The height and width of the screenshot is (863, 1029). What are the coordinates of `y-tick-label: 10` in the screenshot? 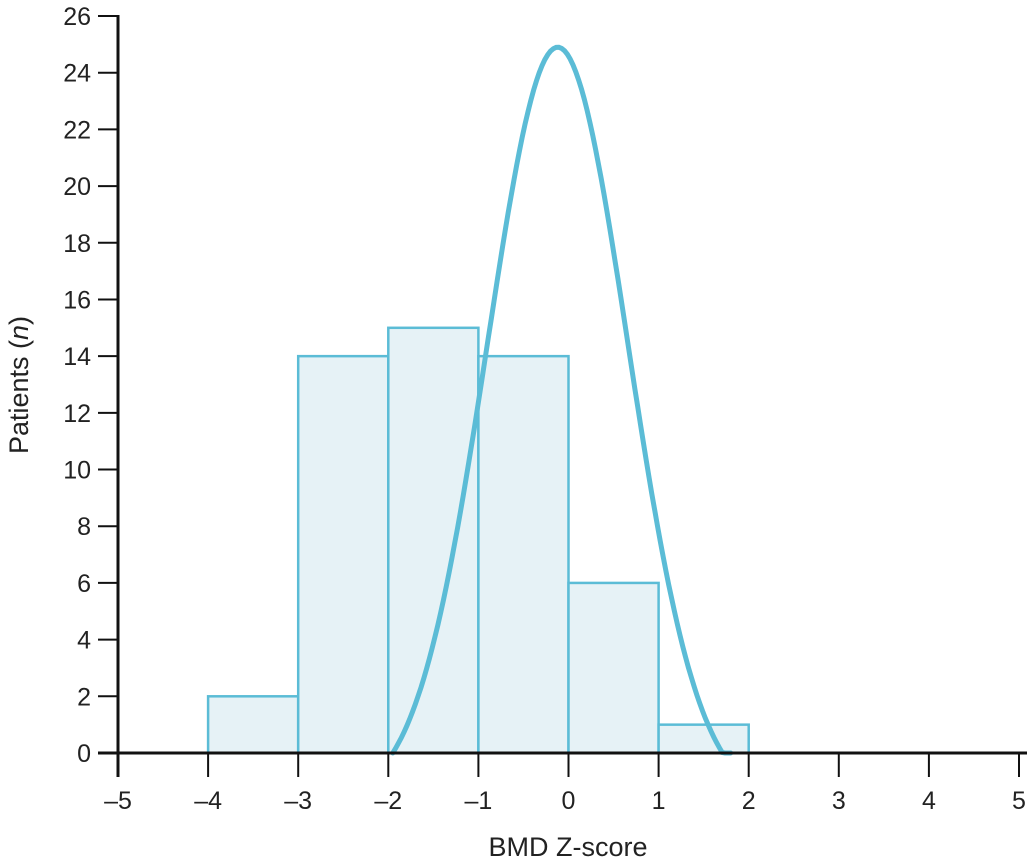 It's located at (77, 471).